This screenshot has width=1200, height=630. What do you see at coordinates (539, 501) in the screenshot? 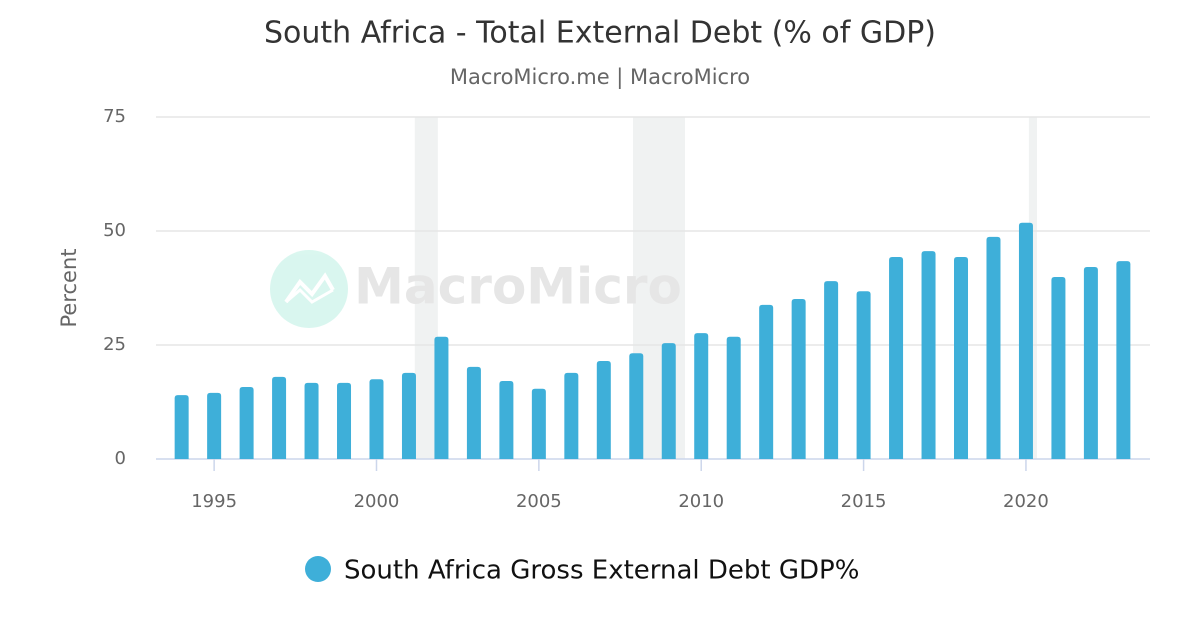
I see `x-tick-label: 2005` at bounding box center [539, 501].